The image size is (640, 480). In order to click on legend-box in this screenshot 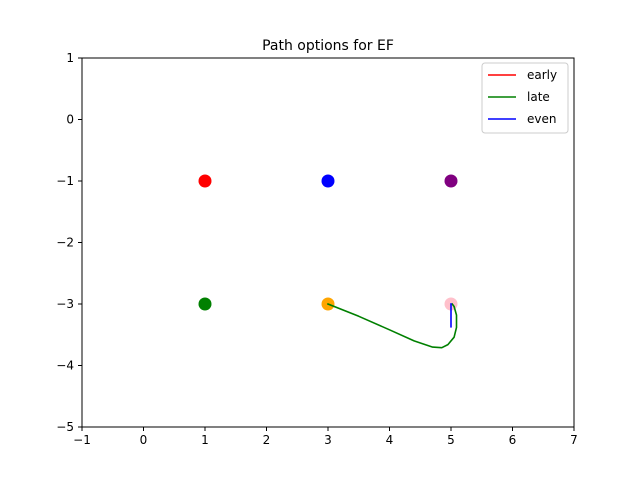, I will do `click(525, 98)`.